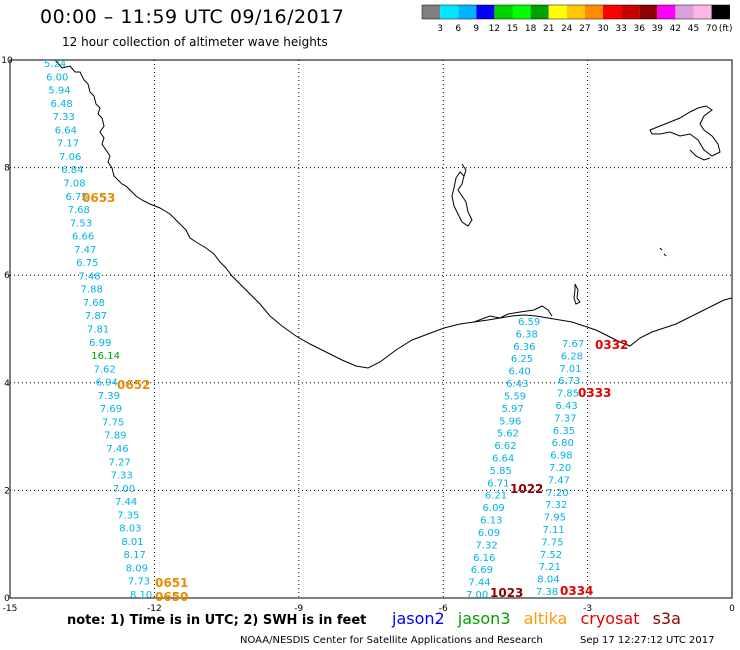 This screenshot has height=650, width=740. I want to click on swh-value: 7.88, so click(92, 290).